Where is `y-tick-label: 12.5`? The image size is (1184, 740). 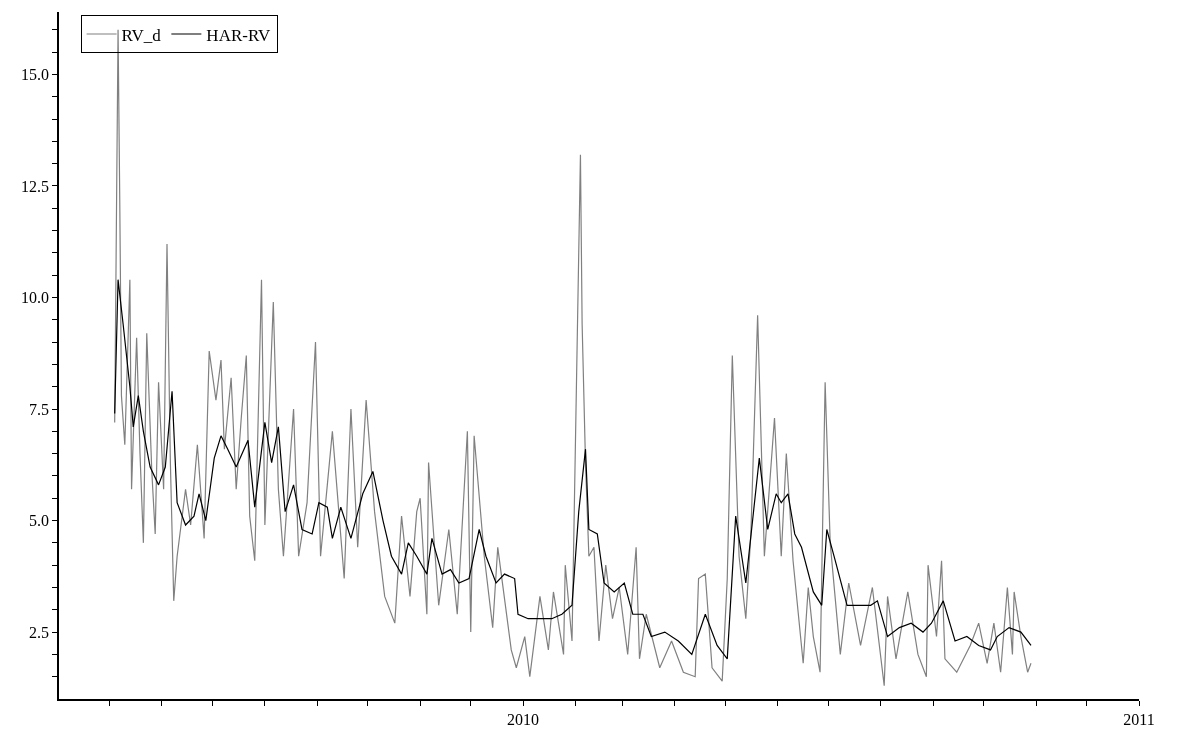
y-tick-label: 12.5 is located at coordinates (35, 186).